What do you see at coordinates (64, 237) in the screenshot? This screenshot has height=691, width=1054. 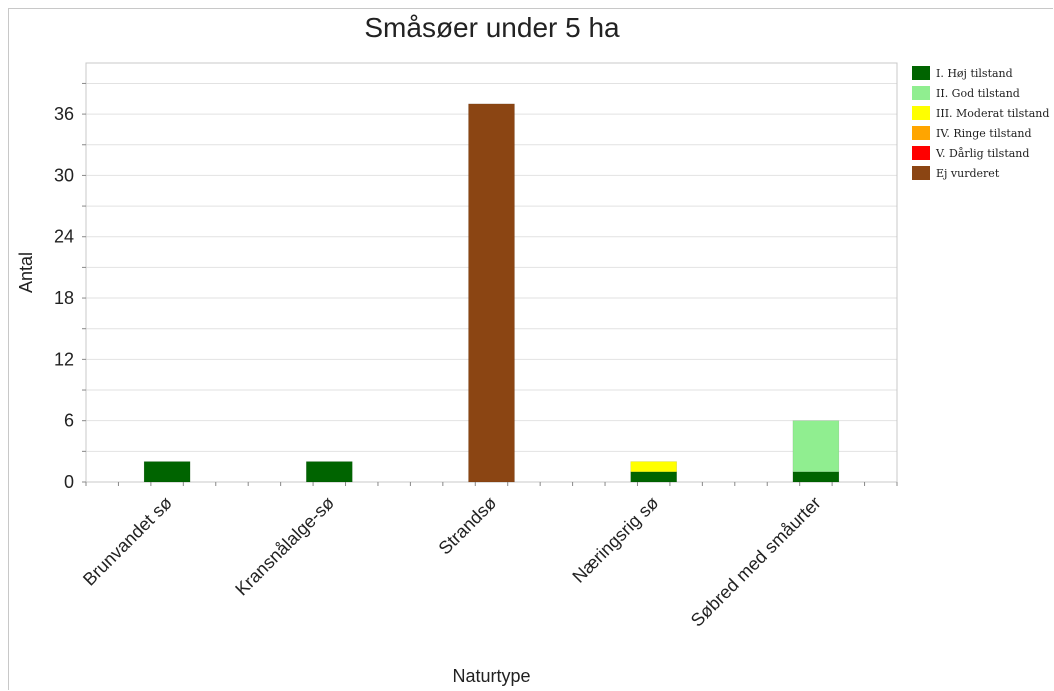 I see `y-tick-label: 24` at bounding box center [64, 237].